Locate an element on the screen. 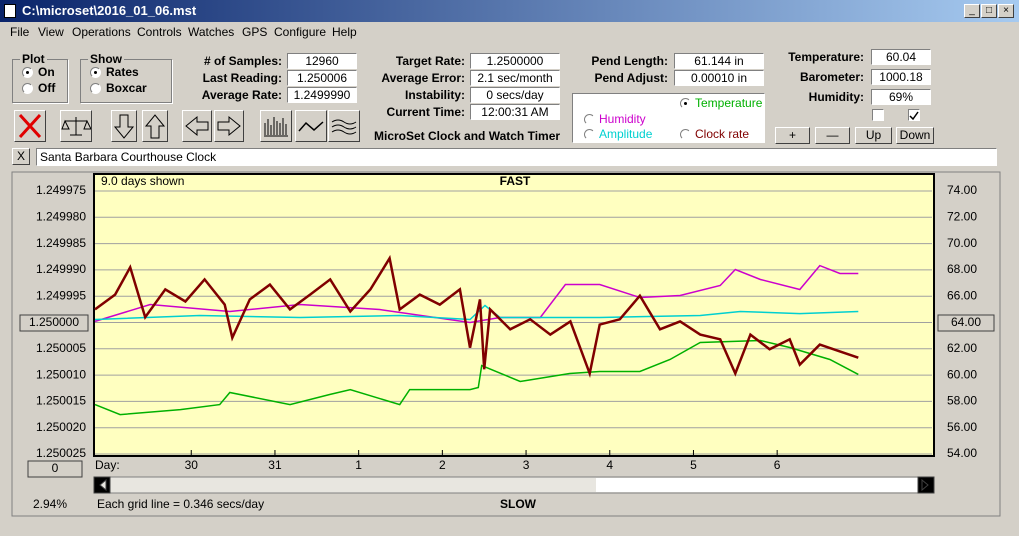  field-value: 1.250006 is located at coordinates (322, 78).